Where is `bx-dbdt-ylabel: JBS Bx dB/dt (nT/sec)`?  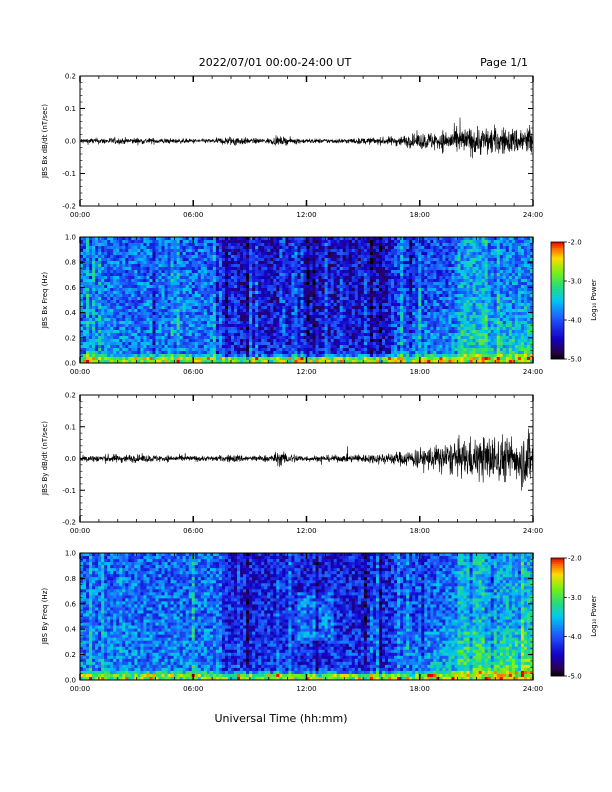 bx-dbdt-ylabel: JBS Bx dB/dt (nT/sec) is located at coordinates (45, 141).